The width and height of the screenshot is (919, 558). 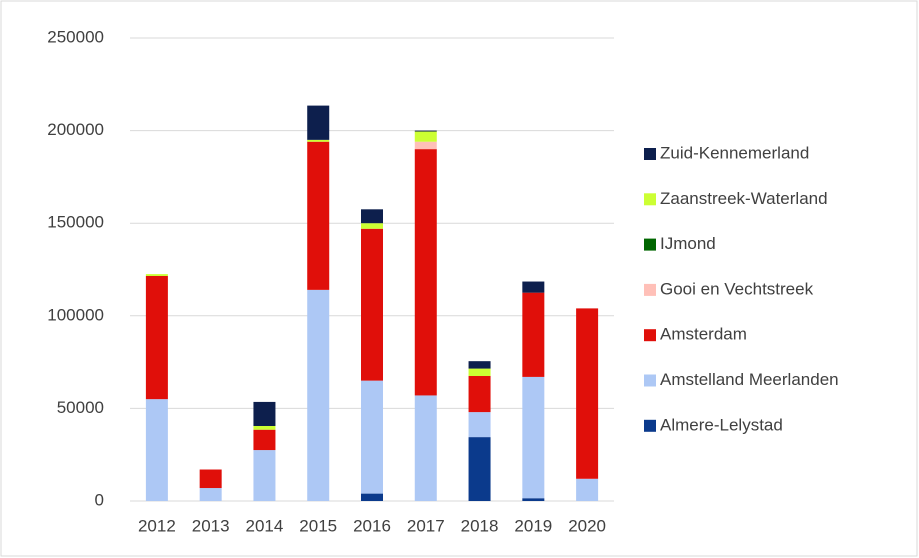 What do you see at coordinates (737, 288) in the screenshot?
I see `legend-label: Gooi en Vechtstreek` at bounding box center [737, 288].